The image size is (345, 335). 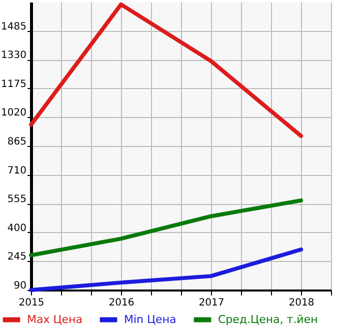 I want to click on y-tick-label: 400, so click(x=16, y=228).